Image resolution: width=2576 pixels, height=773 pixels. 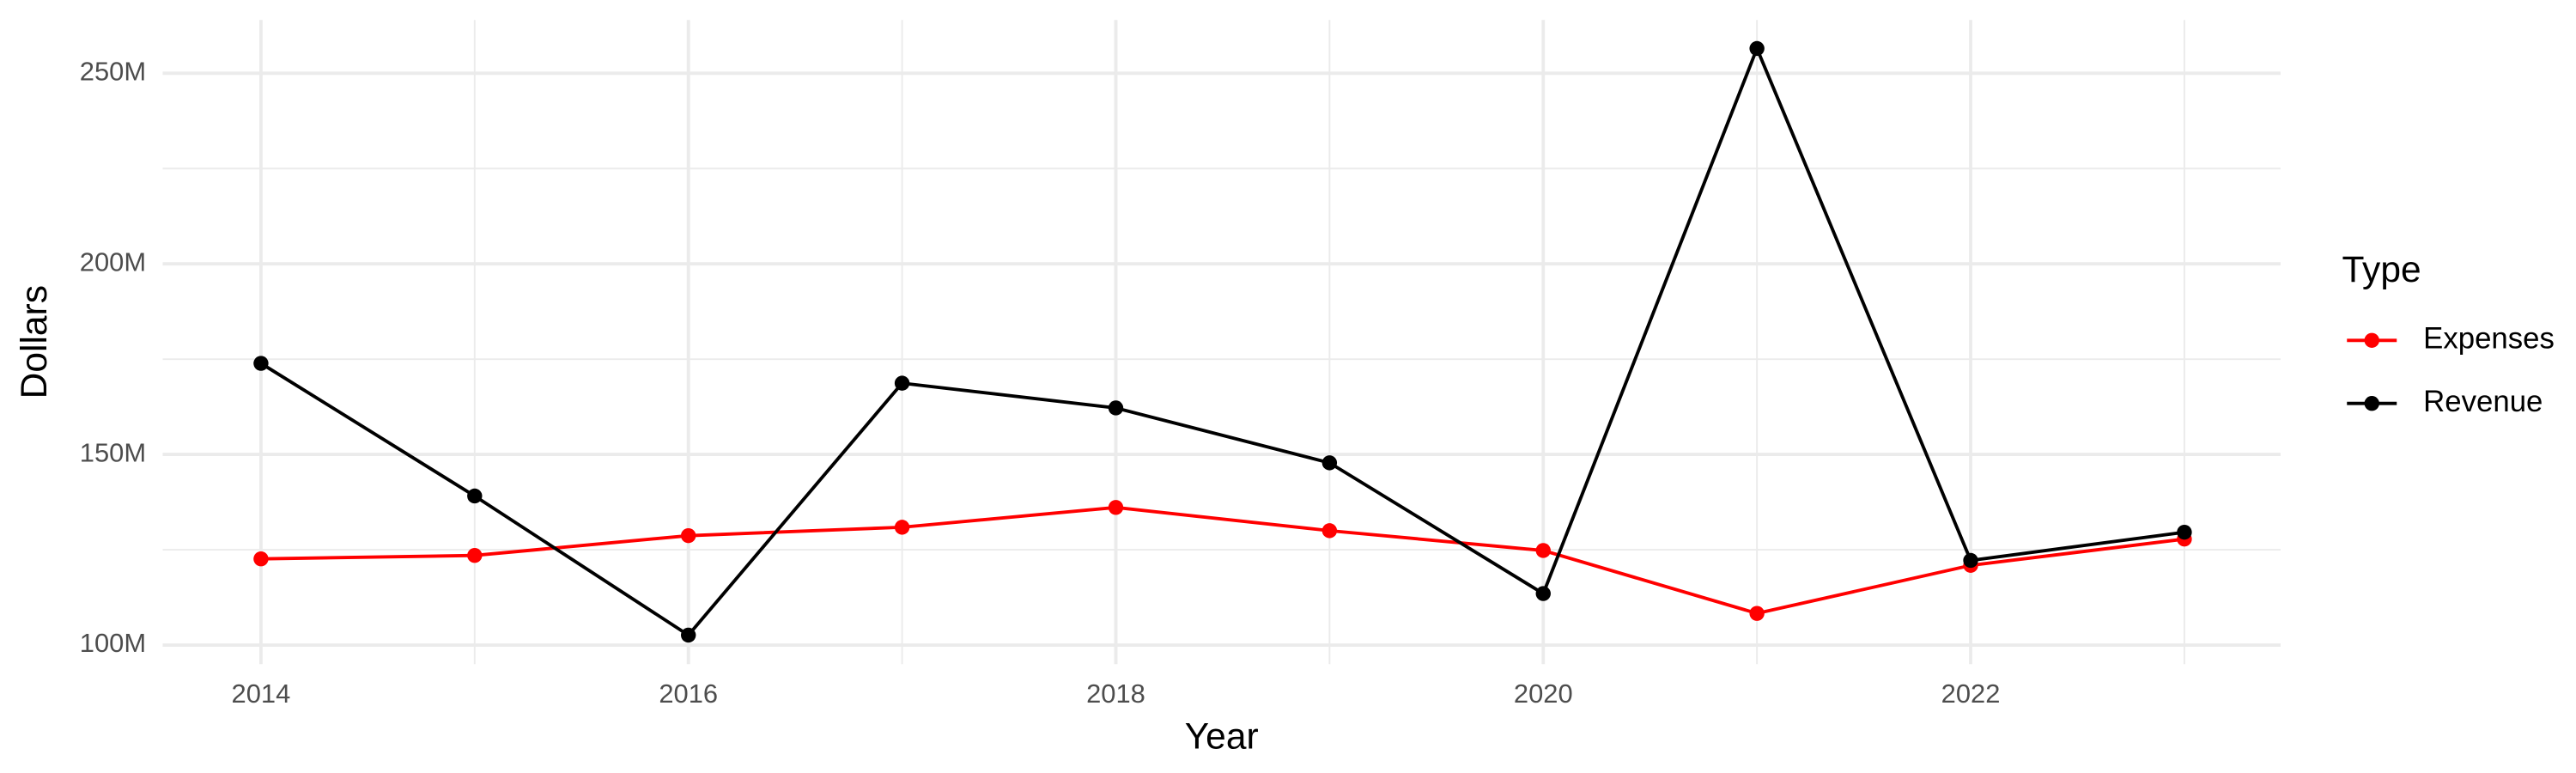 I want to click on x-tick-label: 2014, so click(x=261, y=694).